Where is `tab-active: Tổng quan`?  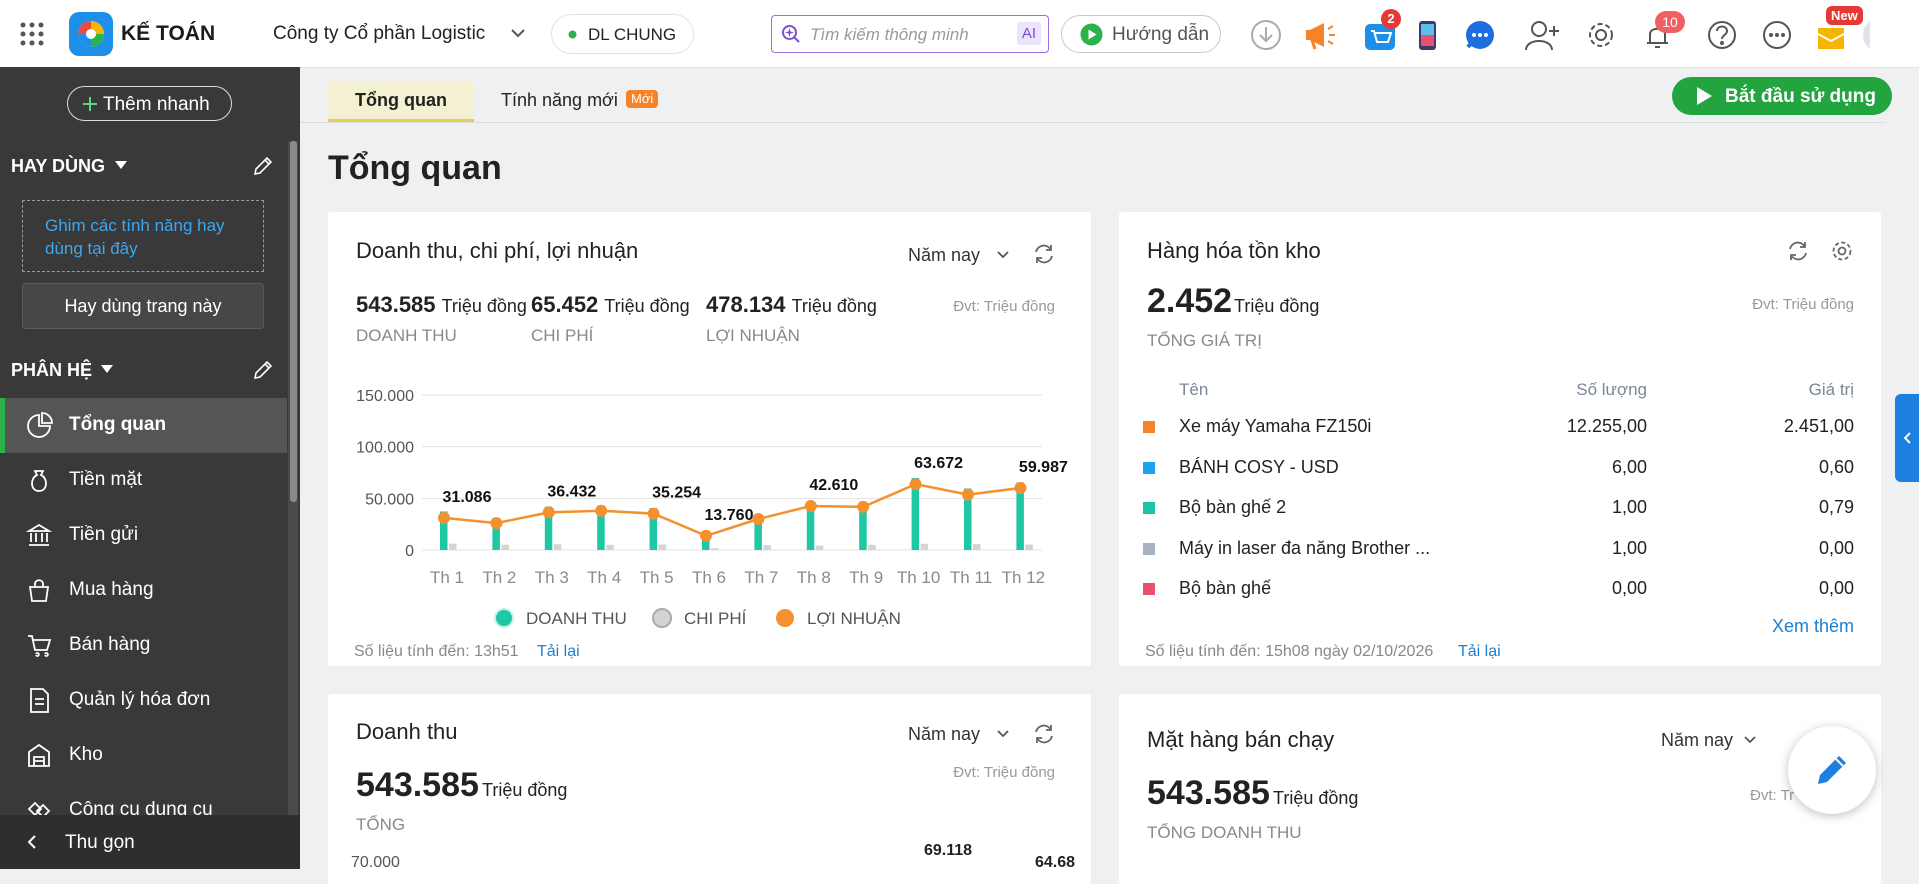 tab-active: Tổng quan is located at coordinates (401, 101).